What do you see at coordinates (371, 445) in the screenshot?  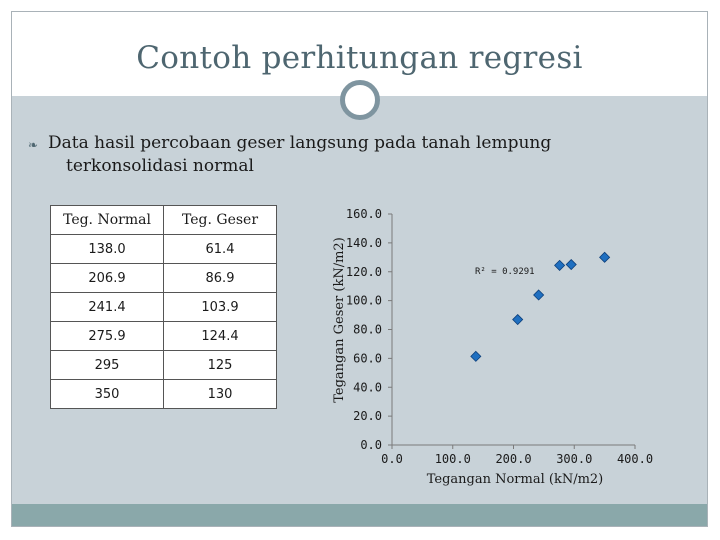 I see `y-tick-label: 0.0` at bounding box center [371, 445].